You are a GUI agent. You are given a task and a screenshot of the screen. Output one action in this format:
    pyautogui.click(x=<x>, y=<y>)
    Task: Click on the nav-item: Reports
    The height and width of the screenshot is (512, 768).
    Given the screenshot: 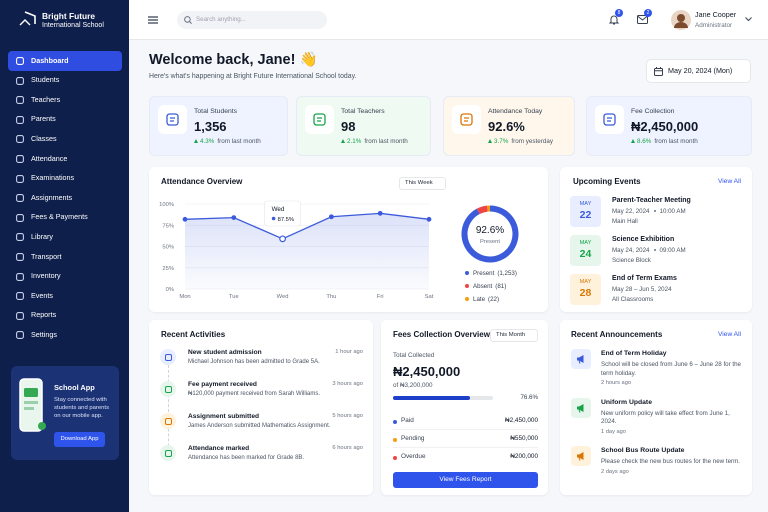 What is the action you would take?
    pyautogui.click(x=65, y=316)
    